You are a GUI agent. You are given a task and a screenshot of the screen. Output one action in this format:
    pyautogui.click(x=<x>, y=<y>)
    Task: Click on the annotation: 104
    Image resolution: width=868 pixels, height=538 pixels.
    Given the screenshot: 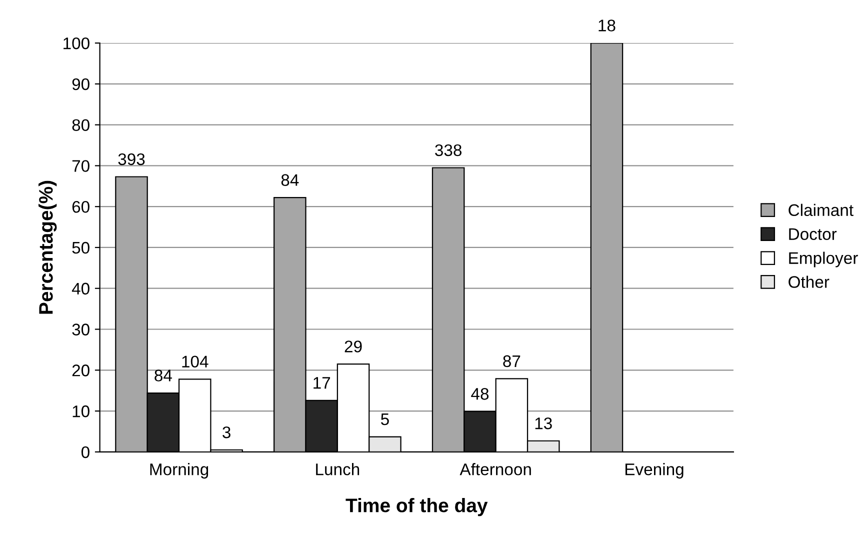 What is the action you would take?
    pyautogui.click(x=195, y=362)
    